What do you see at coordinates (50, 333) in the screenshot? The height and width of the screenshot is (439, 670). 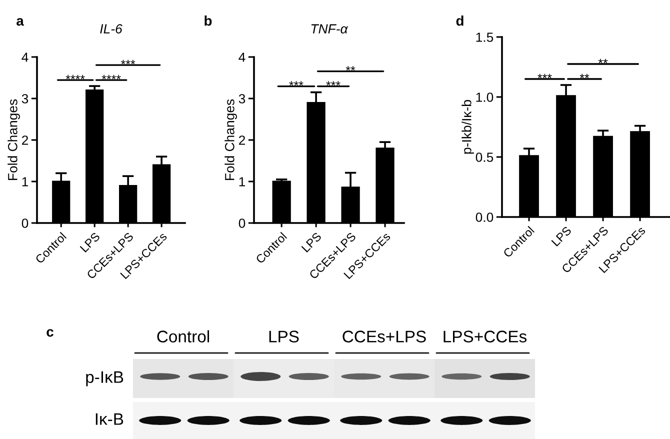 I see `text: c` at bounding box center [50, 333].